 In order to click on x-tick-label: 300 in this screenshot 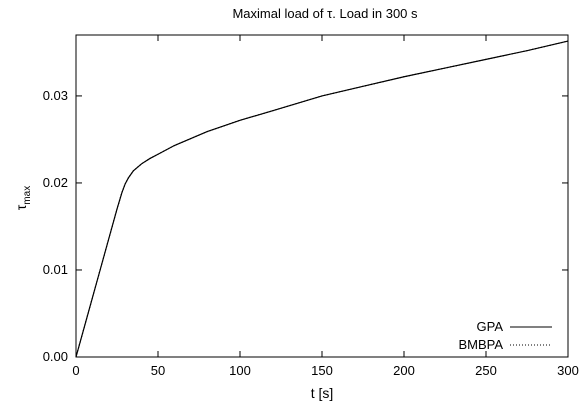, I will do `click(568, 370)`.